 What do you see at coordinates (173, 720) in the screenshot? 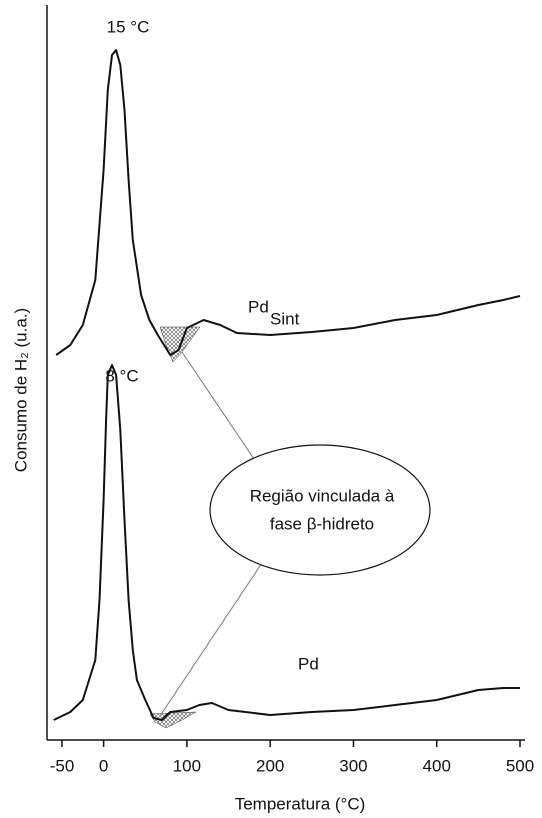
I see `hatched-region` at bounding box center [173, 720].